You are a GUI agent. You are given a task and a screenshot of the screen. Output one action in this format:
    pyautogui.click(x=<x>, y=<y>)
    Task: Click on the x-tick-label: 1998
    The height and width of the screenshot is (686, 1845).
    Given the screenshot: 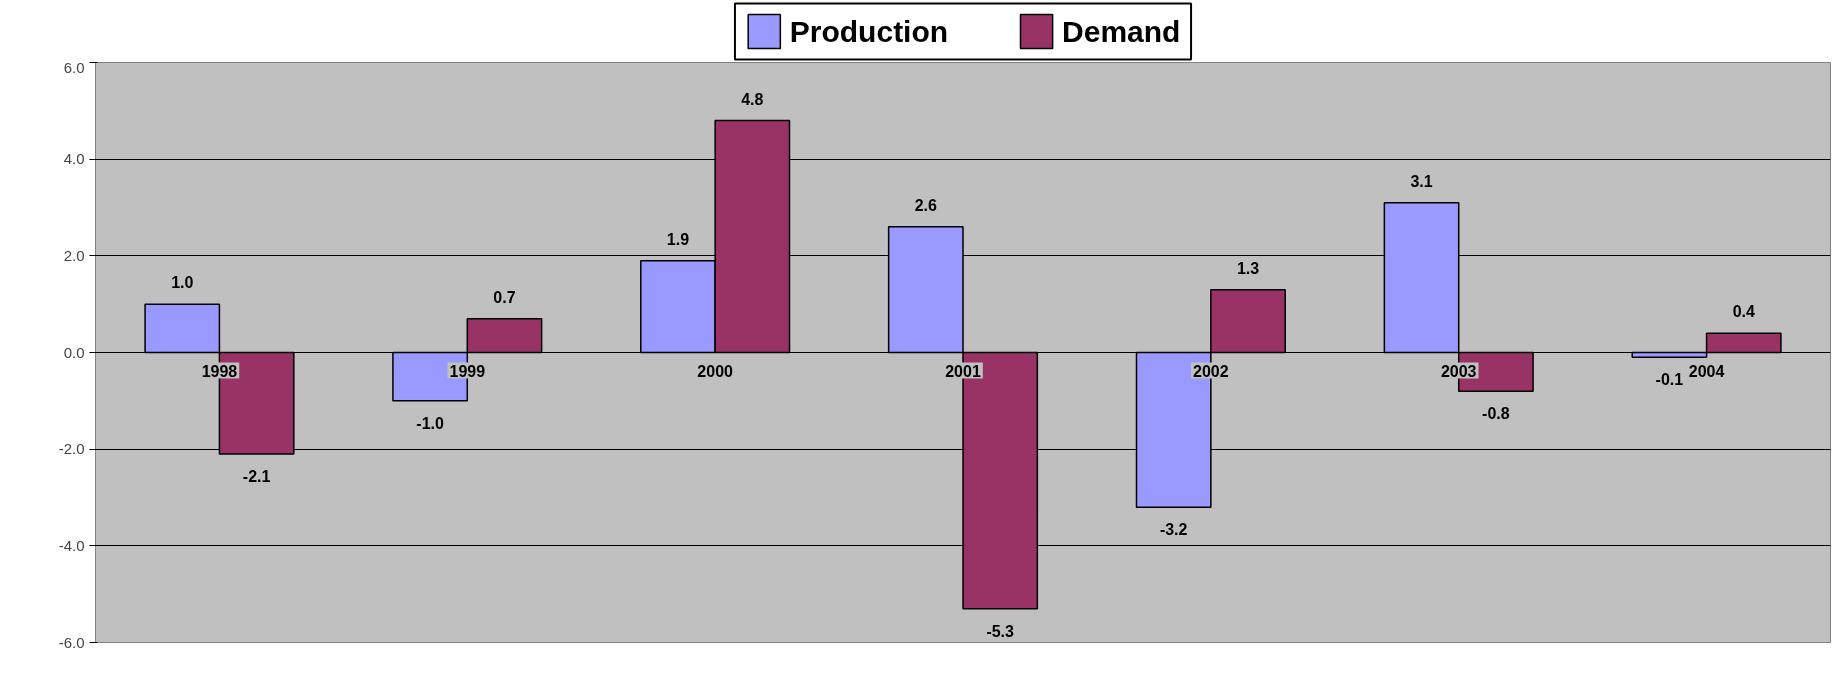 What is the action you would take?
    pyautogui.click(x=219, y=371)
    